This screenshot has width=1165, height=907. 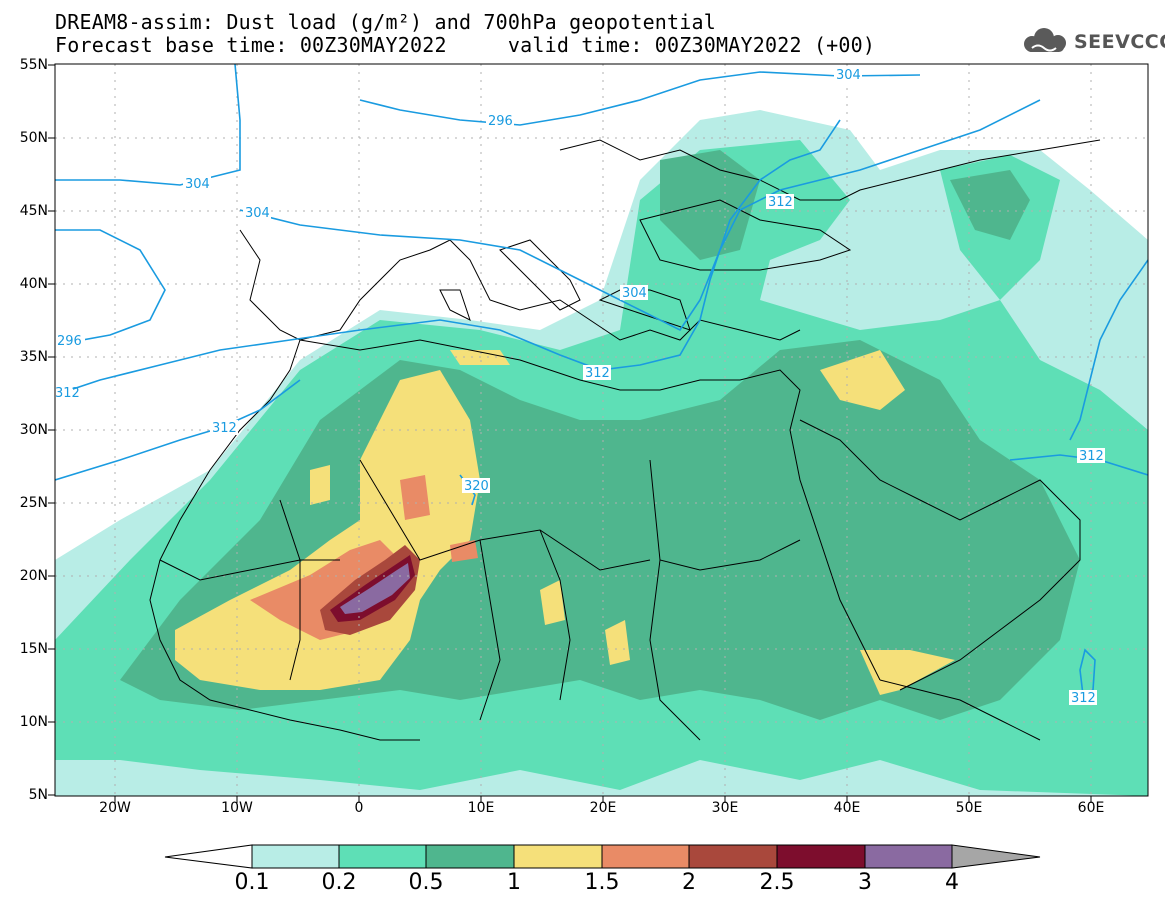 What do you see at coordinates (777, 882) in the screenshot?
I see `colorbar-tick: 2.5` at bounding box center [777, 882].